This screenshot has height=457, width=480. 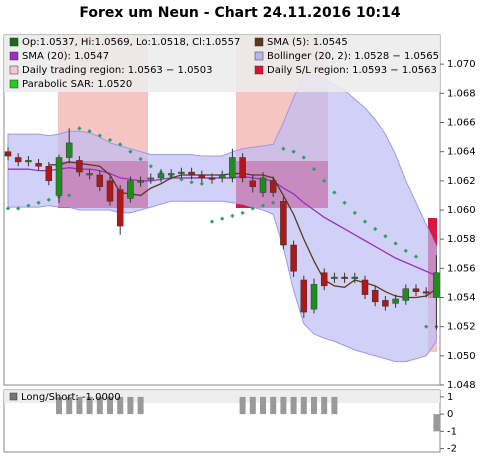 What do you see at coordinates (461, 93) in the screenshot?
I see `y-tick-label: 1.068` at bounding box center [461, 93].